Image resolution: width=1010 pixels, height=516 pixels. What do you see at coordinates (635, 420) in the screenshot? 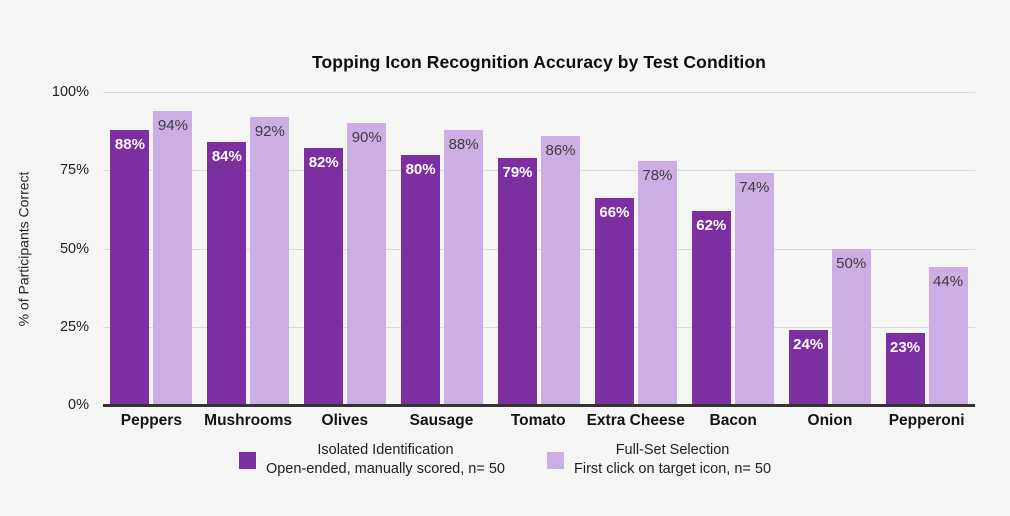
I see `x-label-extra-cheese: Extra Cheese` at bounding box center [635, 420].